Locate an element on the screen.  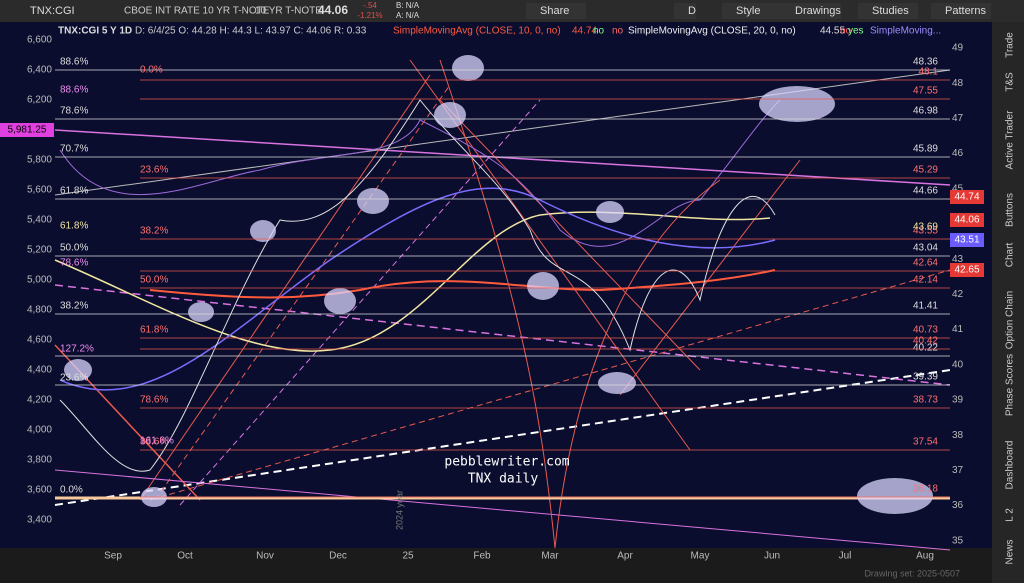
right-axis-label: 48 is located at coordinates (958, 83).